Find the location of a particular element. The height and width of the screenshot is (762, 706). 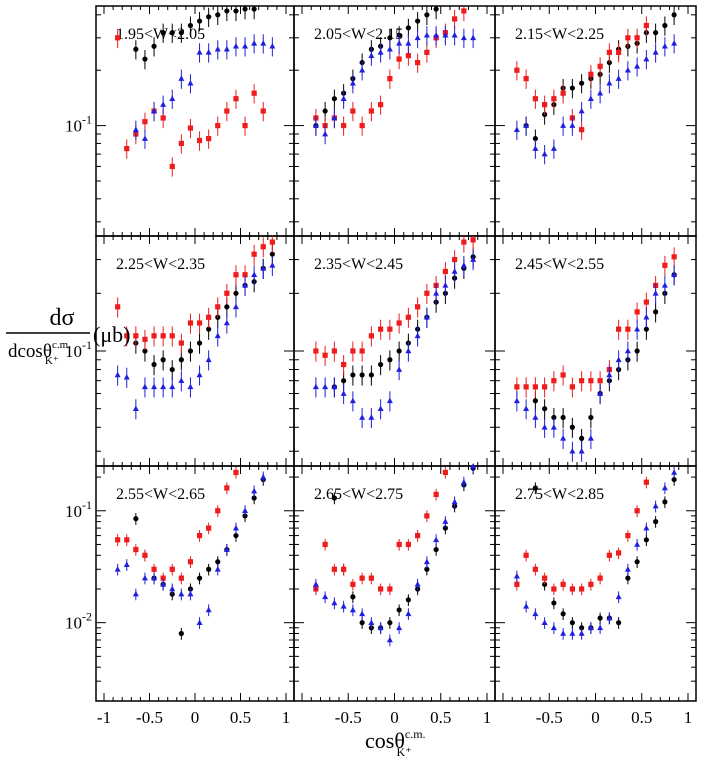

panel-2: 2.05<W<2.15 is located at coordinates (394, 121).